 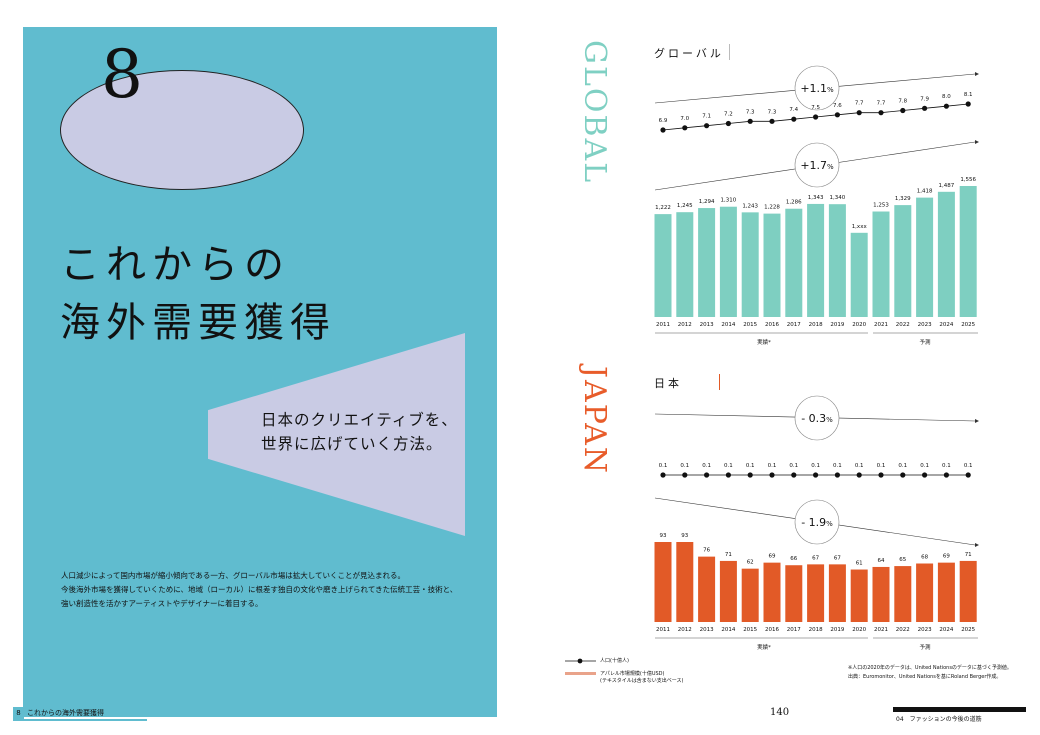 What do you see at coordinates (663, 121) in the screenshot?
I see `population-value-label: 6.9` at bounding box center [663, 121].